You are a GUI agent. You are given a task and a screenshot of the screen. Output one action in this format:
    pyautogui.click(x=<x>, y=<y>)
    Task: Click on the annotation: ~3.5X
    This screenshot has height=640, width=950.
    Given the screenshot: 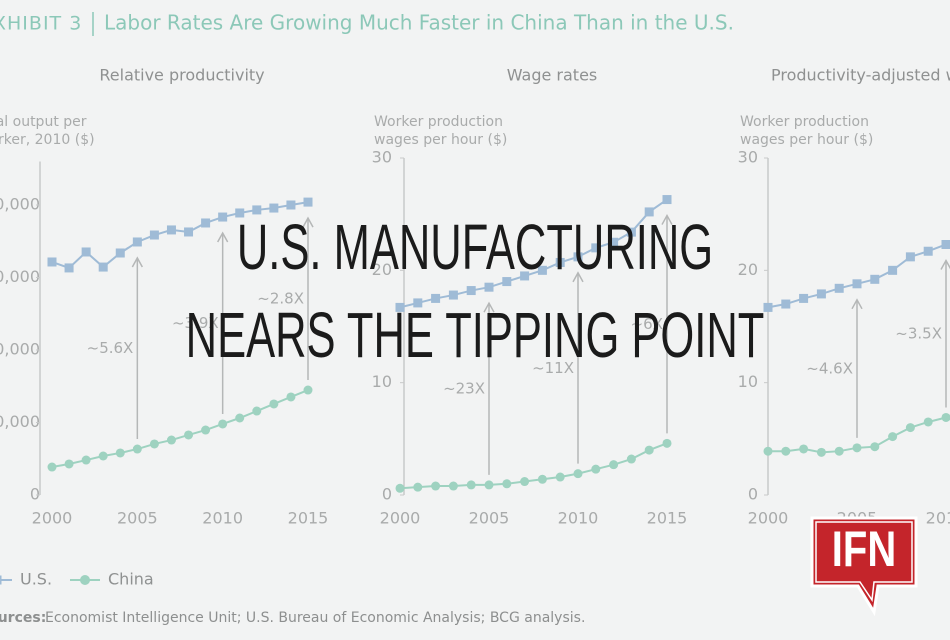 What is the action you would take?
    pyautogui.click(x=918, y=333)
    